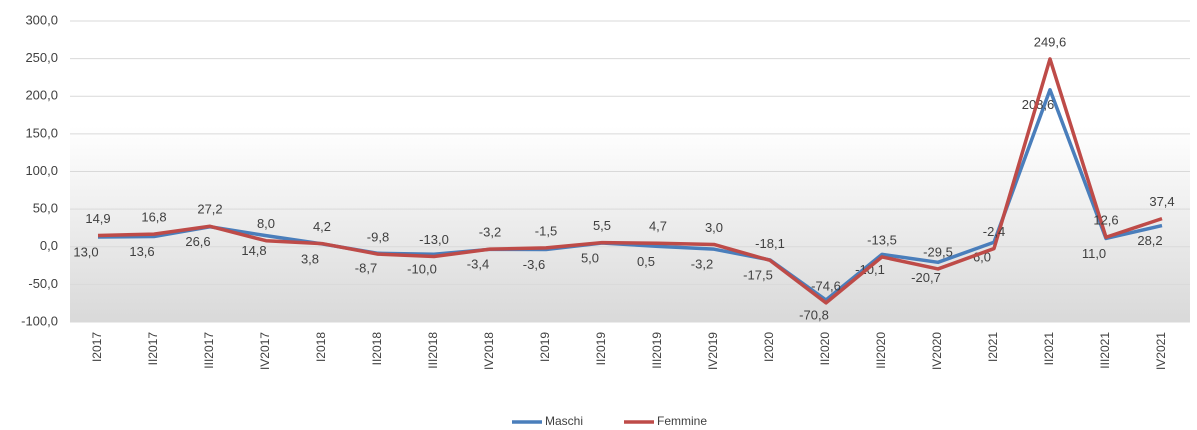 The height and width of the screenshot is (430, 1197). What do you see at coordinates (1094, 253) in the screenshot?
I see `data-label: 11,0` at bounding box center [1094, 253].